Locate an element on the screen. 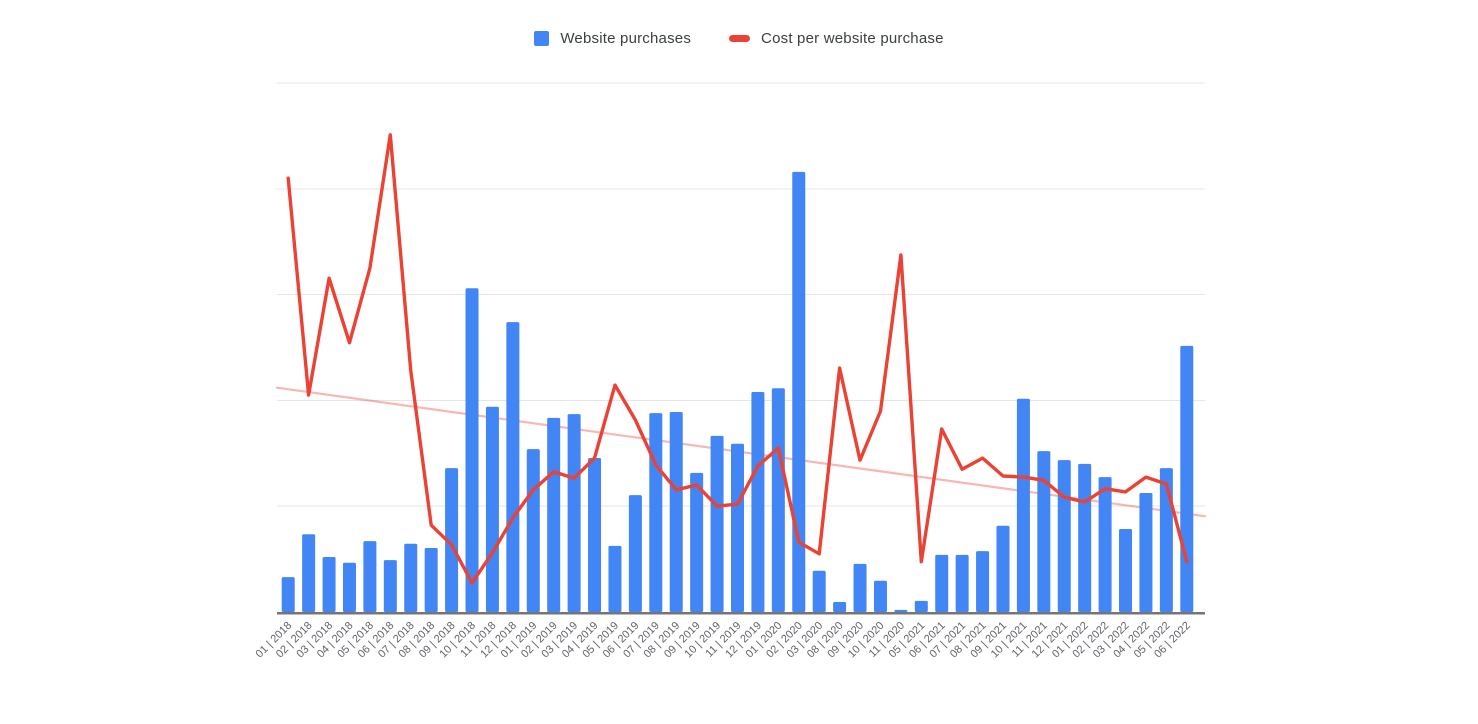 This screenshot has width=1478, height=724. line-series-swatch-icon is located at coordinates (740, 38).